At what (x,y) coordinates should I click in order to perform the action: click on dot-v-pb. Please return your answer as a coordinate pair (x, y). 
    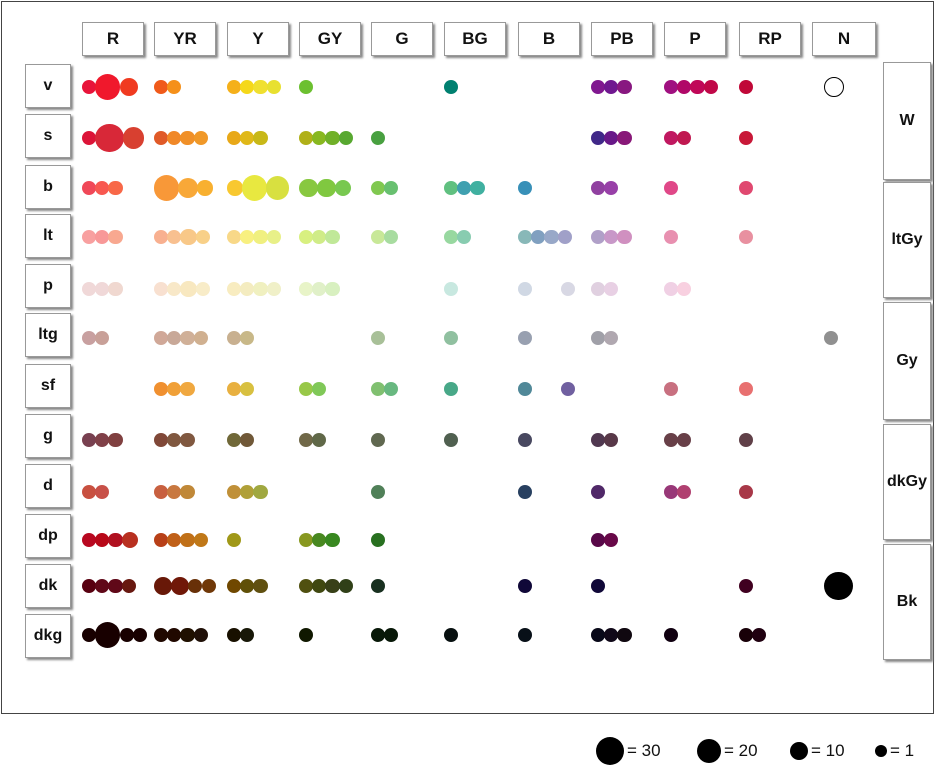
    Looking at the image, I should click on (598, 87).